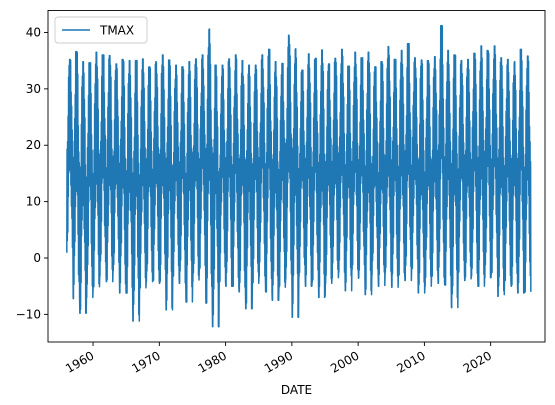 The height and width of the screenshot is (405, 555). Describe the element at coordinates (33, 145) in the screenshot. I see `y-tick-label: 20` at that location.